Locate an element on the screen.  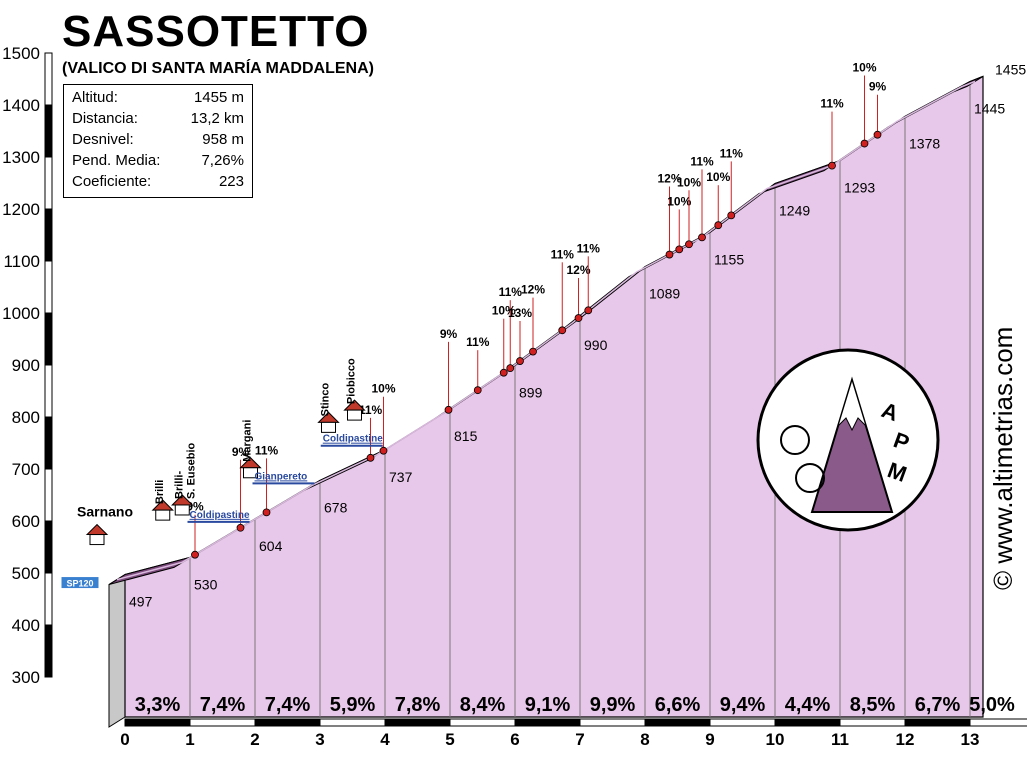
altitude-label: 604 is located at coordinates (271, 546).